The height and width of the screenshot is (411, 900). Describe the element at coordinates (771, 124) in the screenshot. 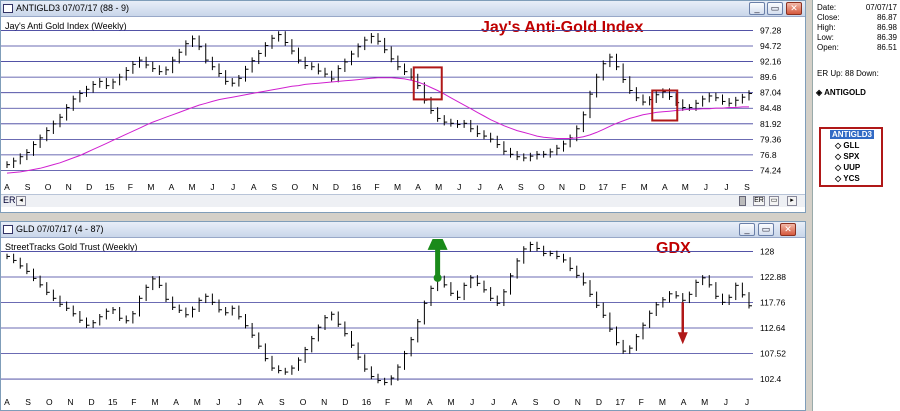

I see `y-tick-label: 81.92` at that location.